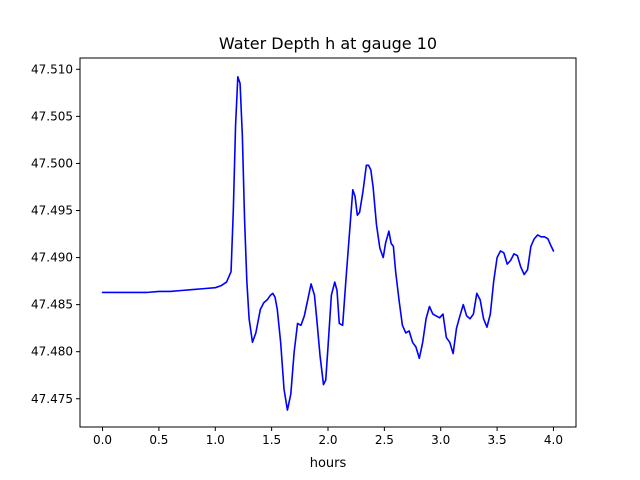  Describe the element at coordinates (52, 258) in the screenshot. I see `y-tick-label: 47.490` at that location.